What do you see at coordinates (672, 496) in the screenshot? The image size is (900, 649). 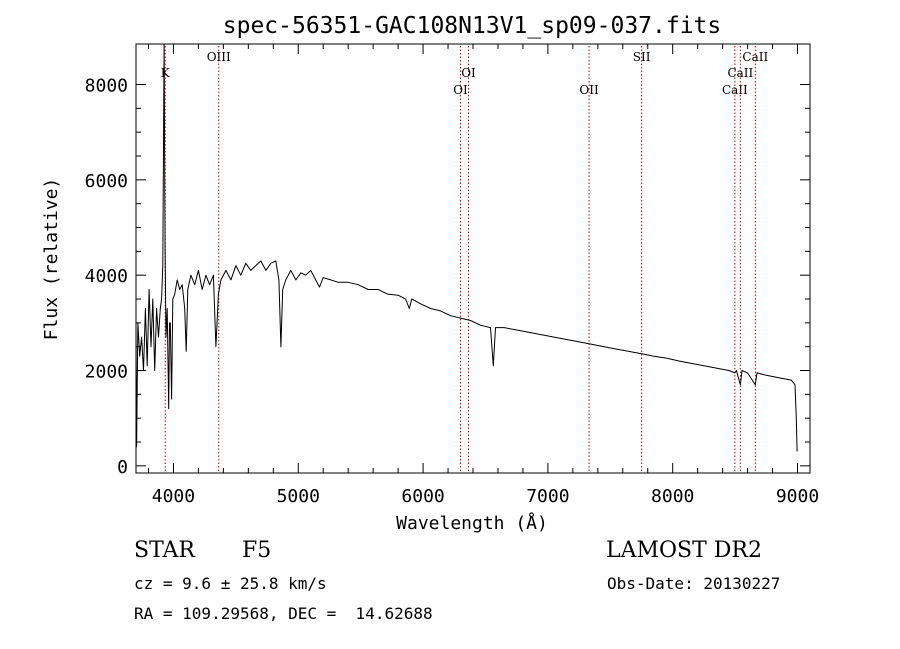 I see `x-tick-label: 8000` at bounding box center [672, 496].